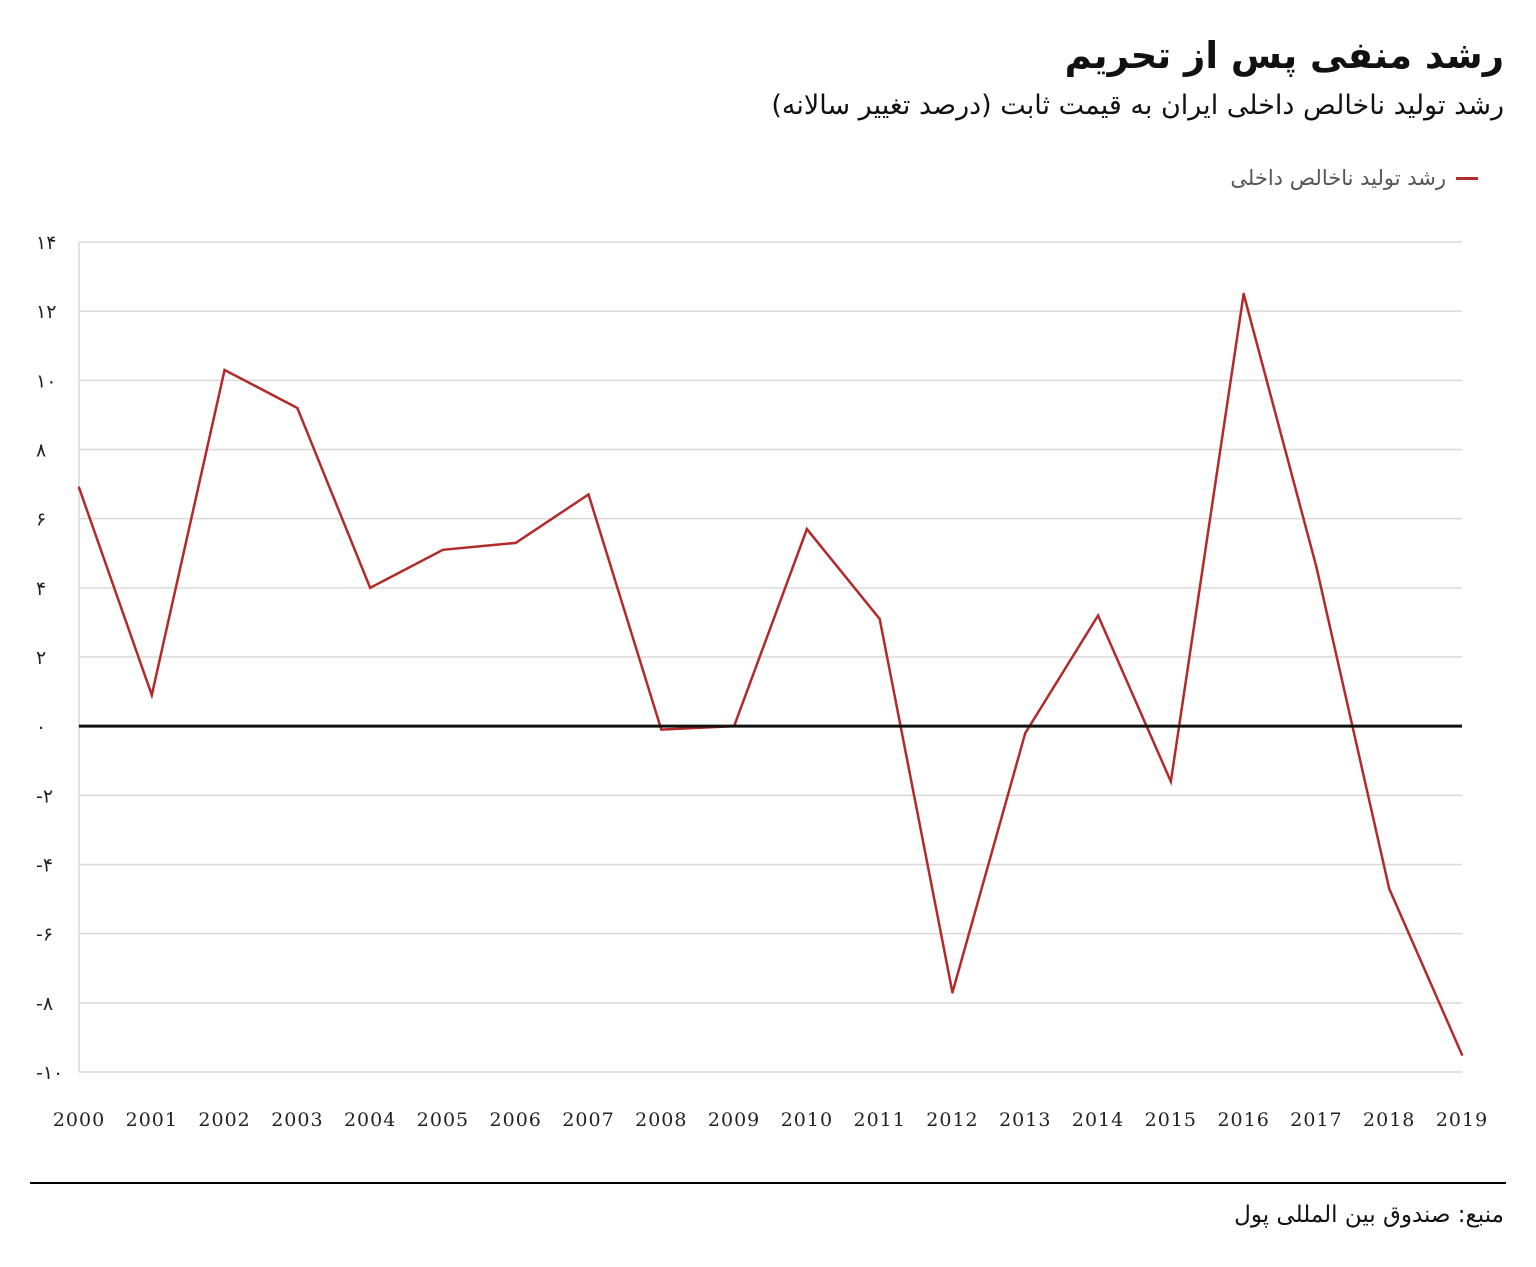 The image size is (1536, 1267). I want to click on y-tick-label: ۴, so click(41, 589).